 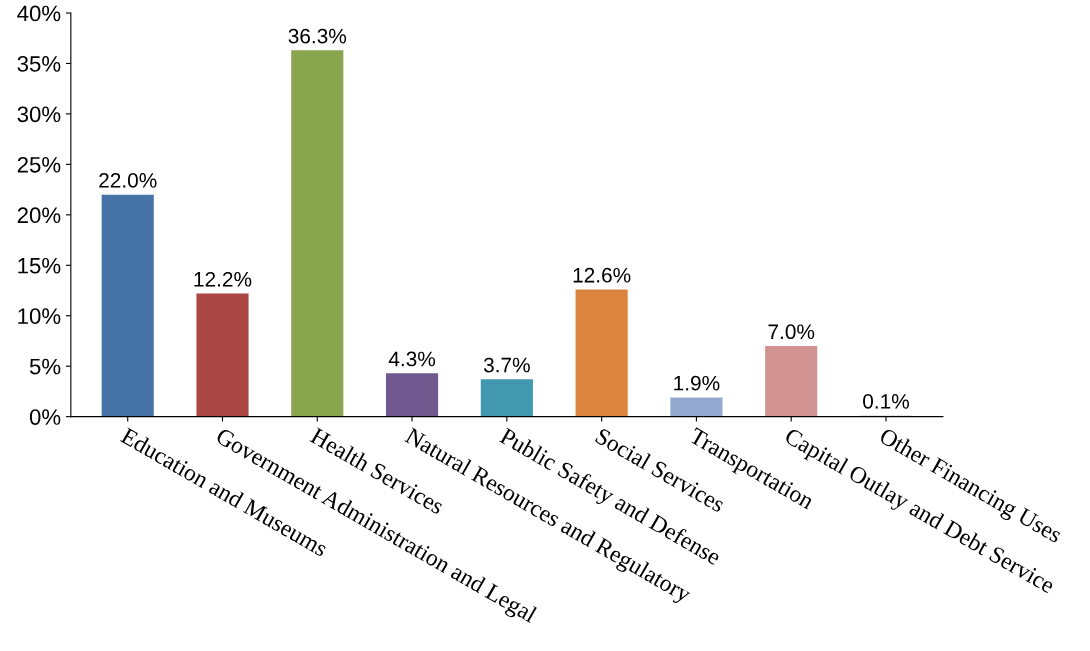 What do you see at coordinates (317, 36) in the screenshot?
I see `data-label: 36.3%` at bounding box center [317, 36].